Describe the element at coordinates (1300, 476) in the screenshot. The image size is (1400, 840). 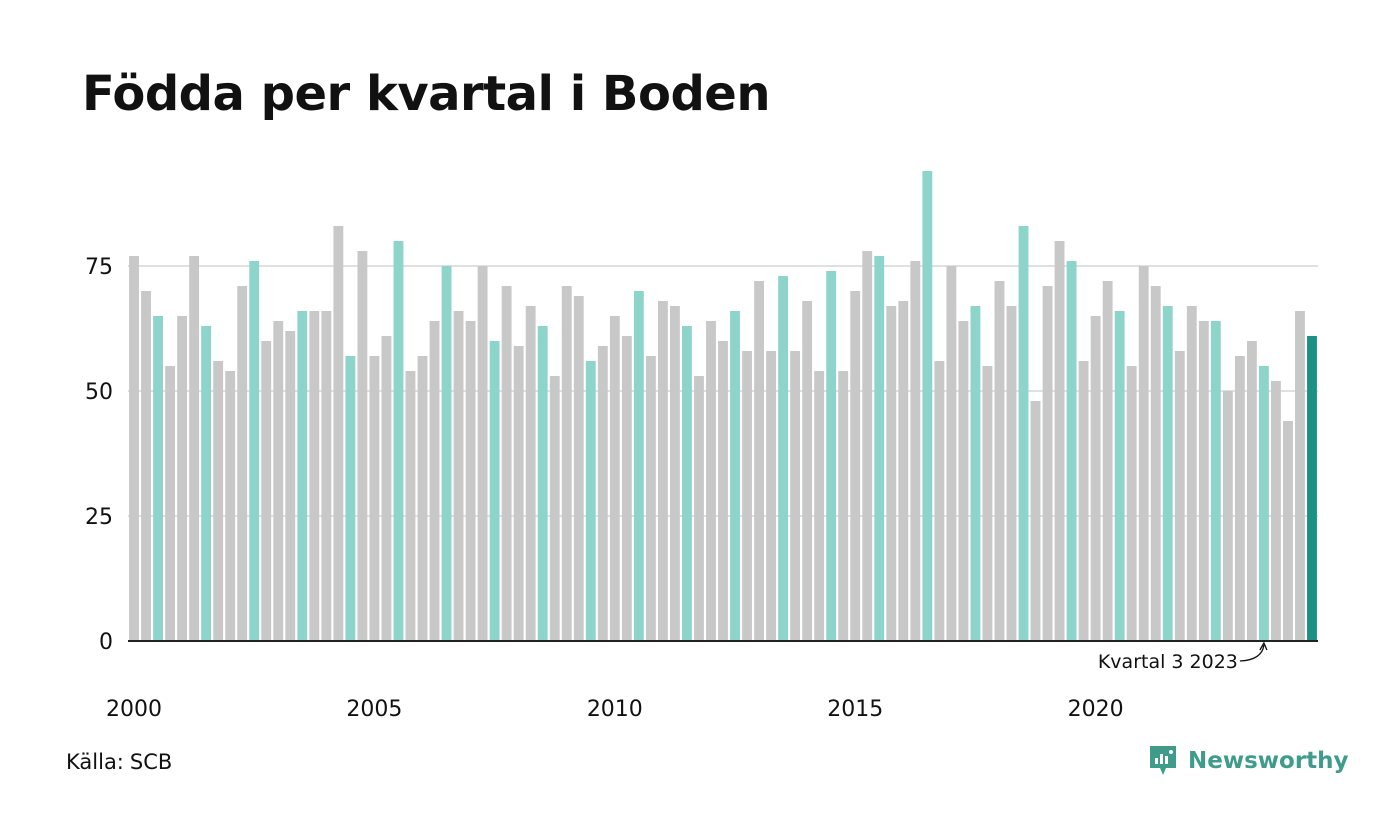
I see `bar-2024-K2` at that location.